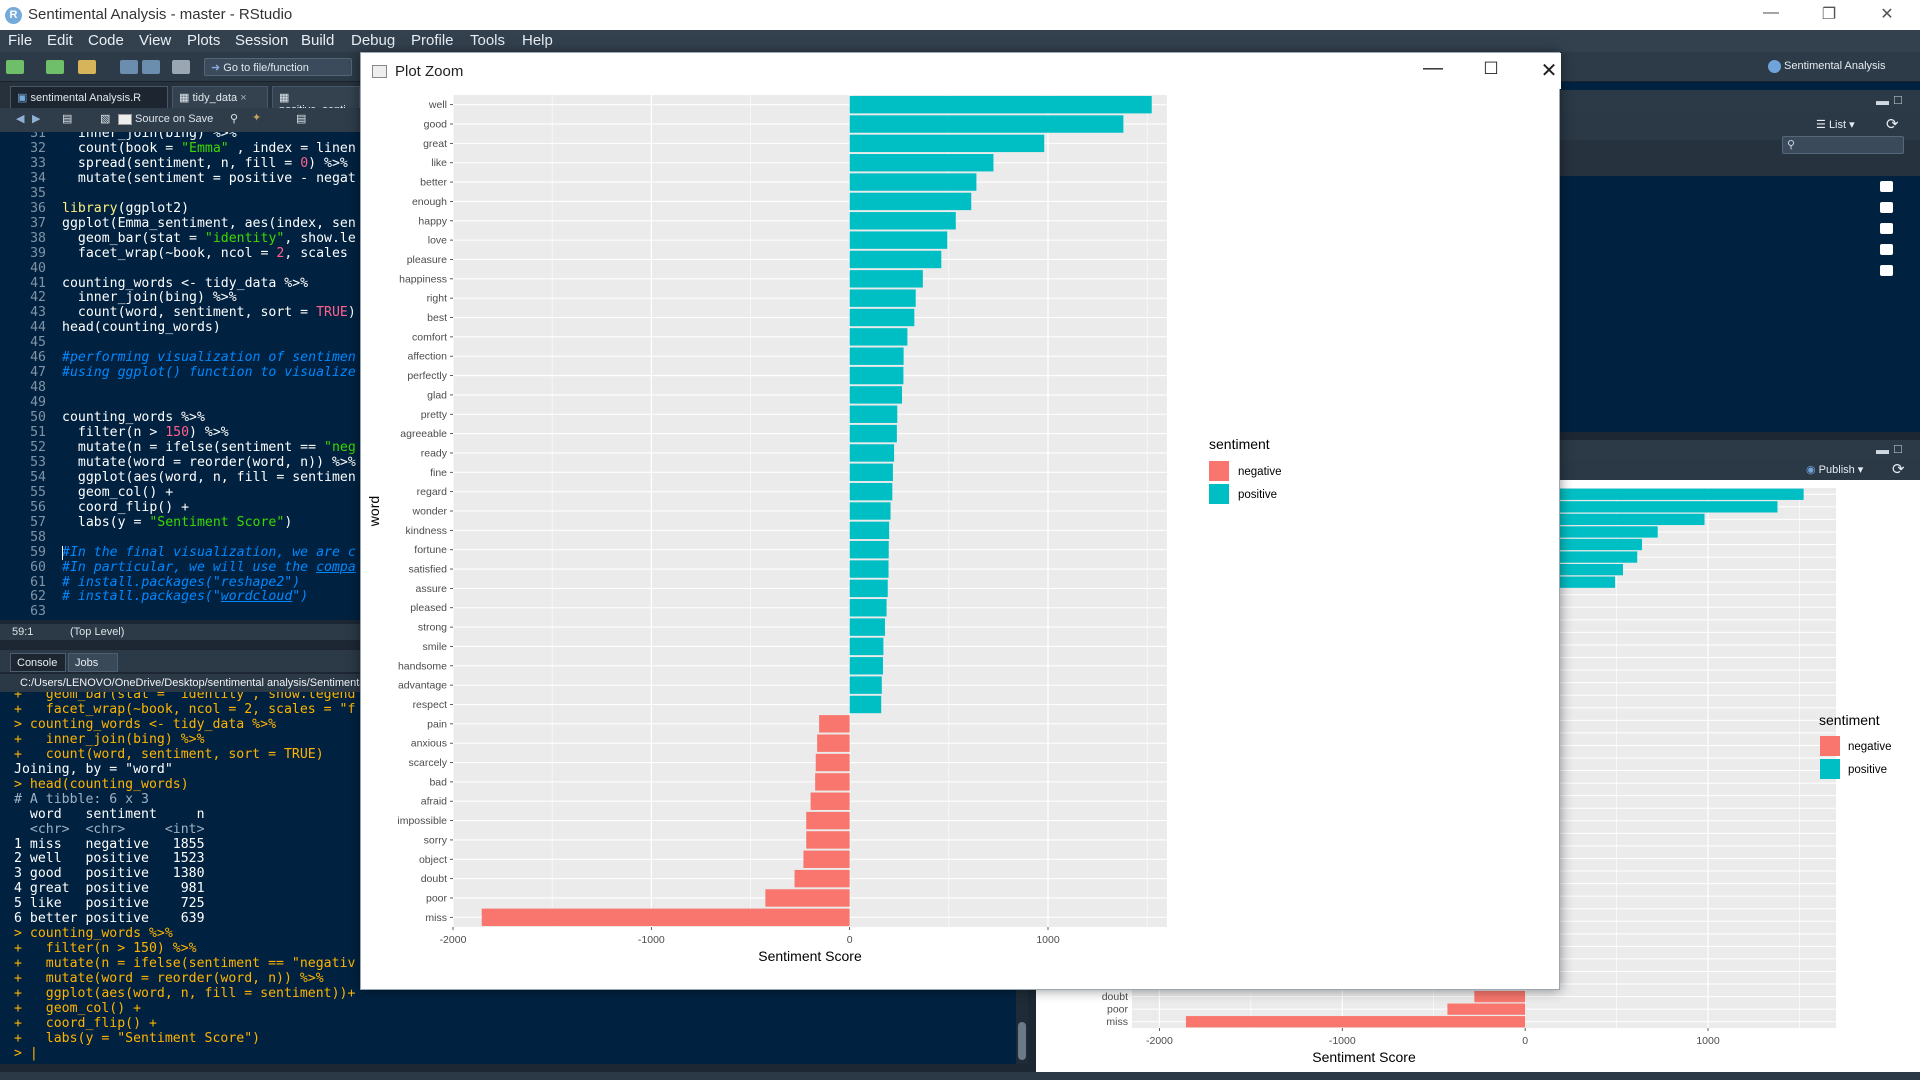  Describe the element at coordinates (105, 119) in the screenshot. I see `save-icon: ▧` at that location.